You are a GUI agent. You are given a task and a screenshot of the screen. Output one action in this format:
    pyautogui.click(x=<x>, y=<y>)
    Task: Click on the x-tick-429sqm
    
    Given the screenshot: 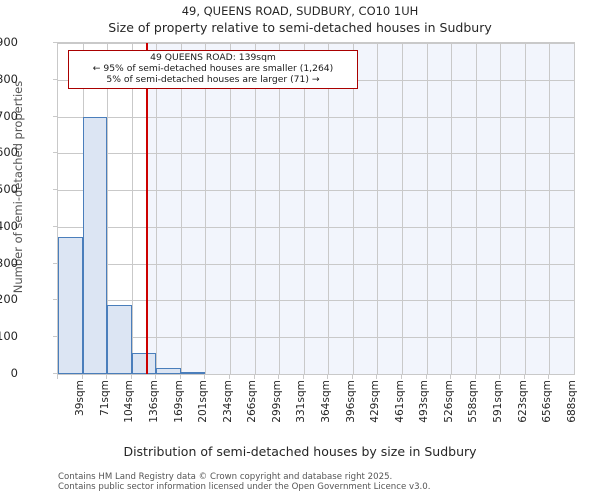 What is the action you would take?
    pyautogui.click(x=352, y=377)
    